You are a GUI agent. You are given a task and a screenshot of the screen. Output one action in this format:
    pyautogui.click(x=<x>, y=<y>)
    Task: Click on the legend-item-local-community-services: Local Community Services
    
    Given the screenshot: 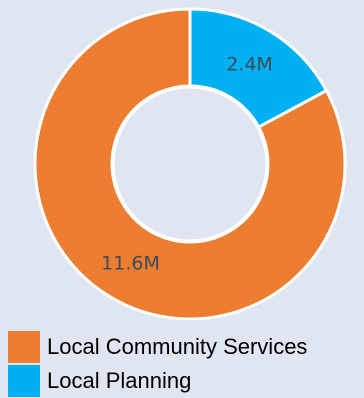 What is the action you would take?
    pyautogui.click(x=157, y=347)
    